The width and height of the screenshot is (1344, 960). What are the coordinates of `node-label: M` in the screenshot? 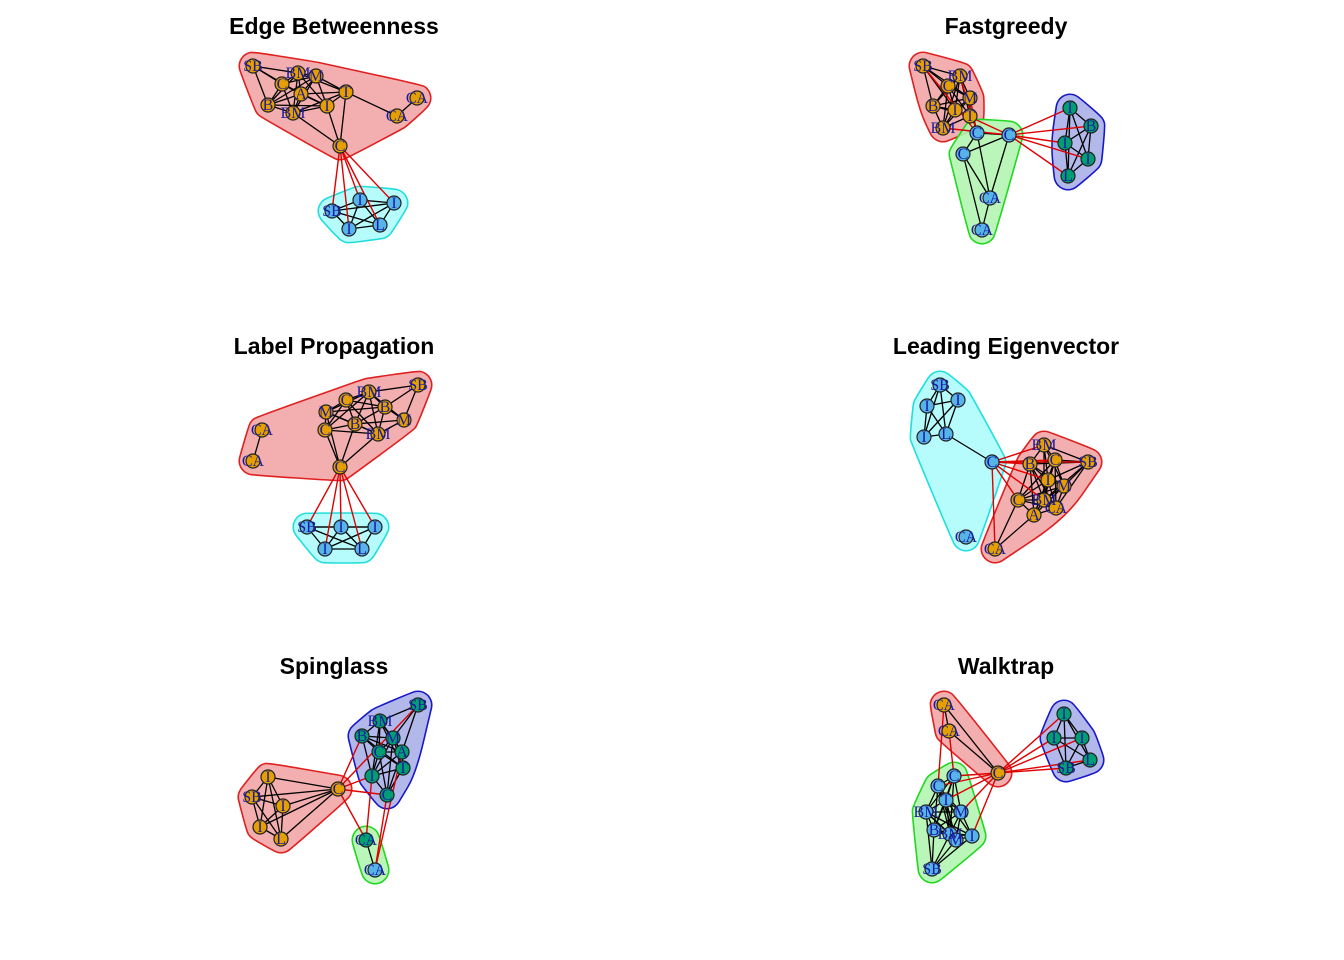 It's located at (970, 98).